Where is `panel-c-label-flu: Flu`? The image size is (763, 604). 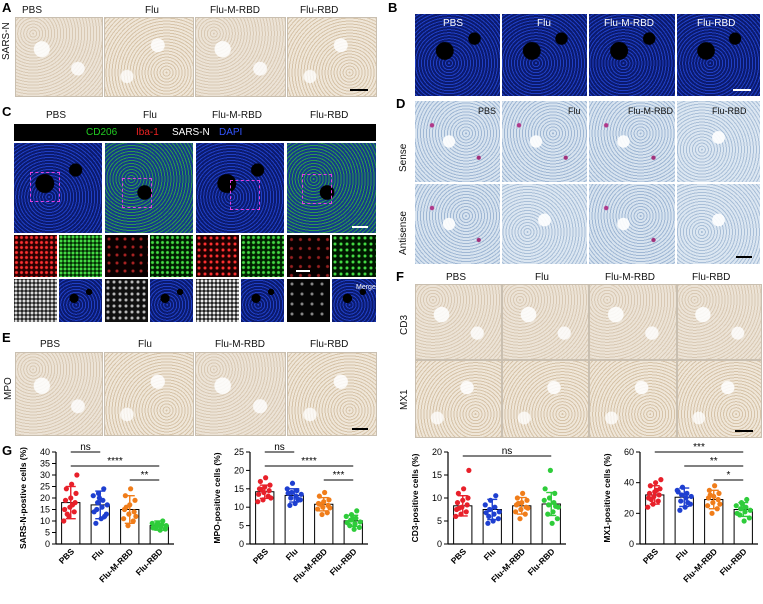
panel-c-label-flu: Flu is located at coordinates (150, 115).